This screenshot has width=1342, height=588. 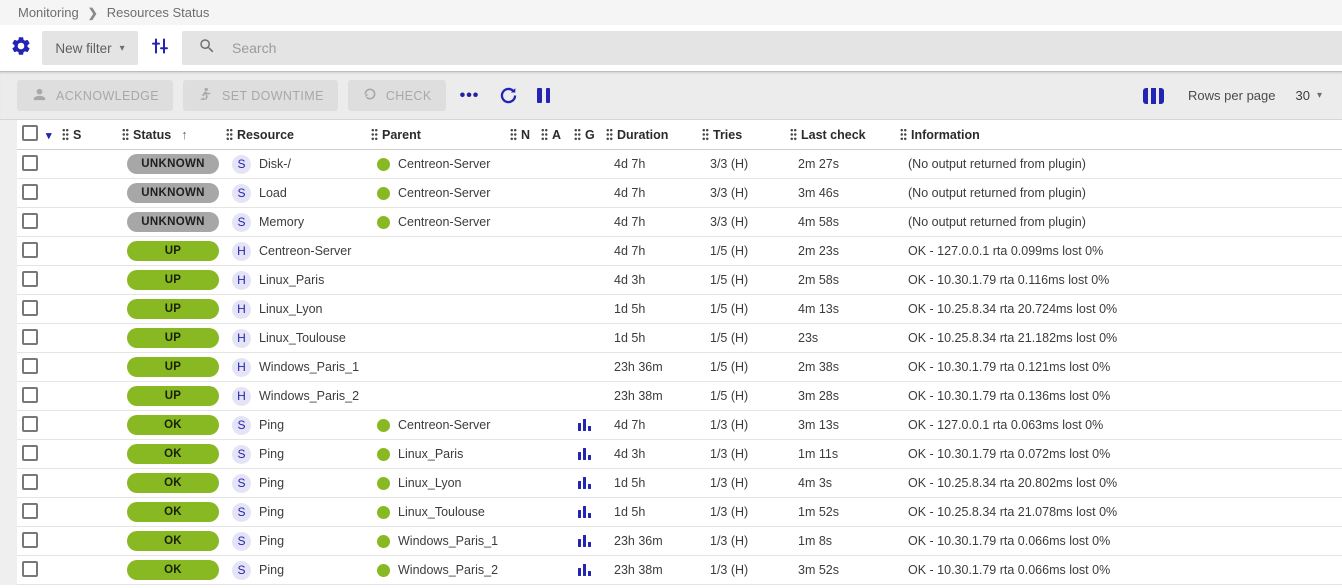 I want to click on resource-name: Linux_Paris, so click(x=292, y=280).